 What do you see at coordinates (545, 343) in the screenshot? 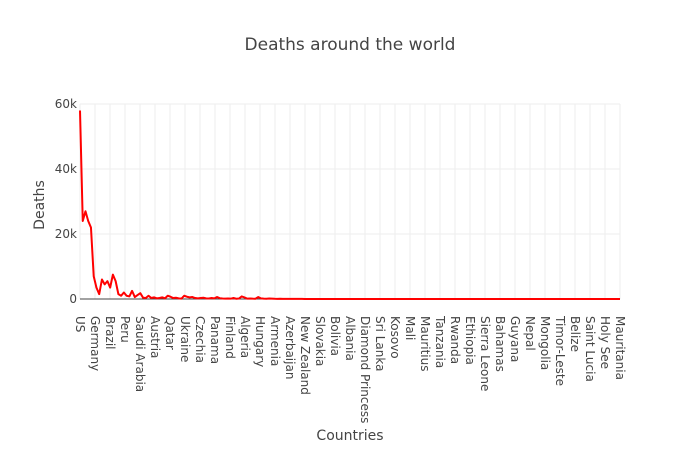
I see `x-tick-label: Mongolia` at bounding box center [545, 343].